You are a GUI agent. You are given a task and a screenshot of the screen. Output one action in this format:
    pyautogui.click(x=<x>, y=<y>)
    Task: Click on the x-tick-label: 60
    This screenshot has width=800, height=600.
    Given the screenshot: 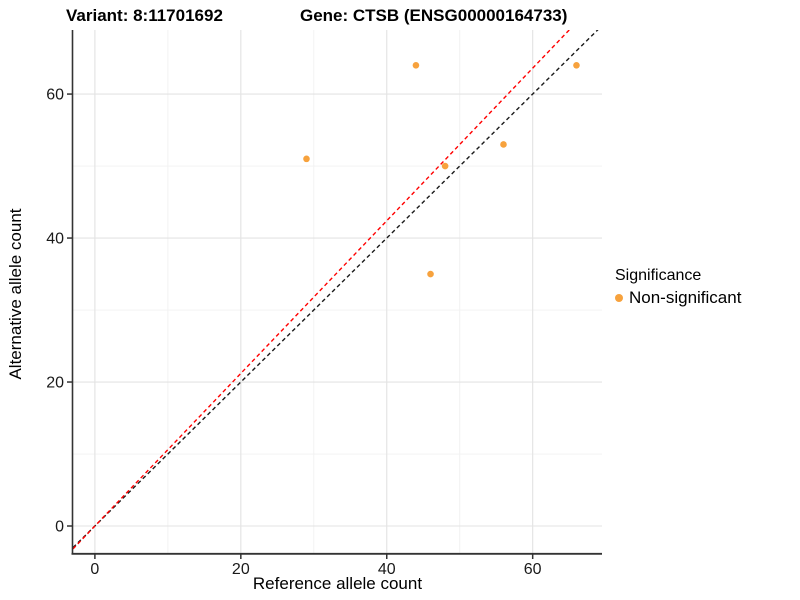 What is the action you would take?
    pyautogui.click(x=533, y=569)
    